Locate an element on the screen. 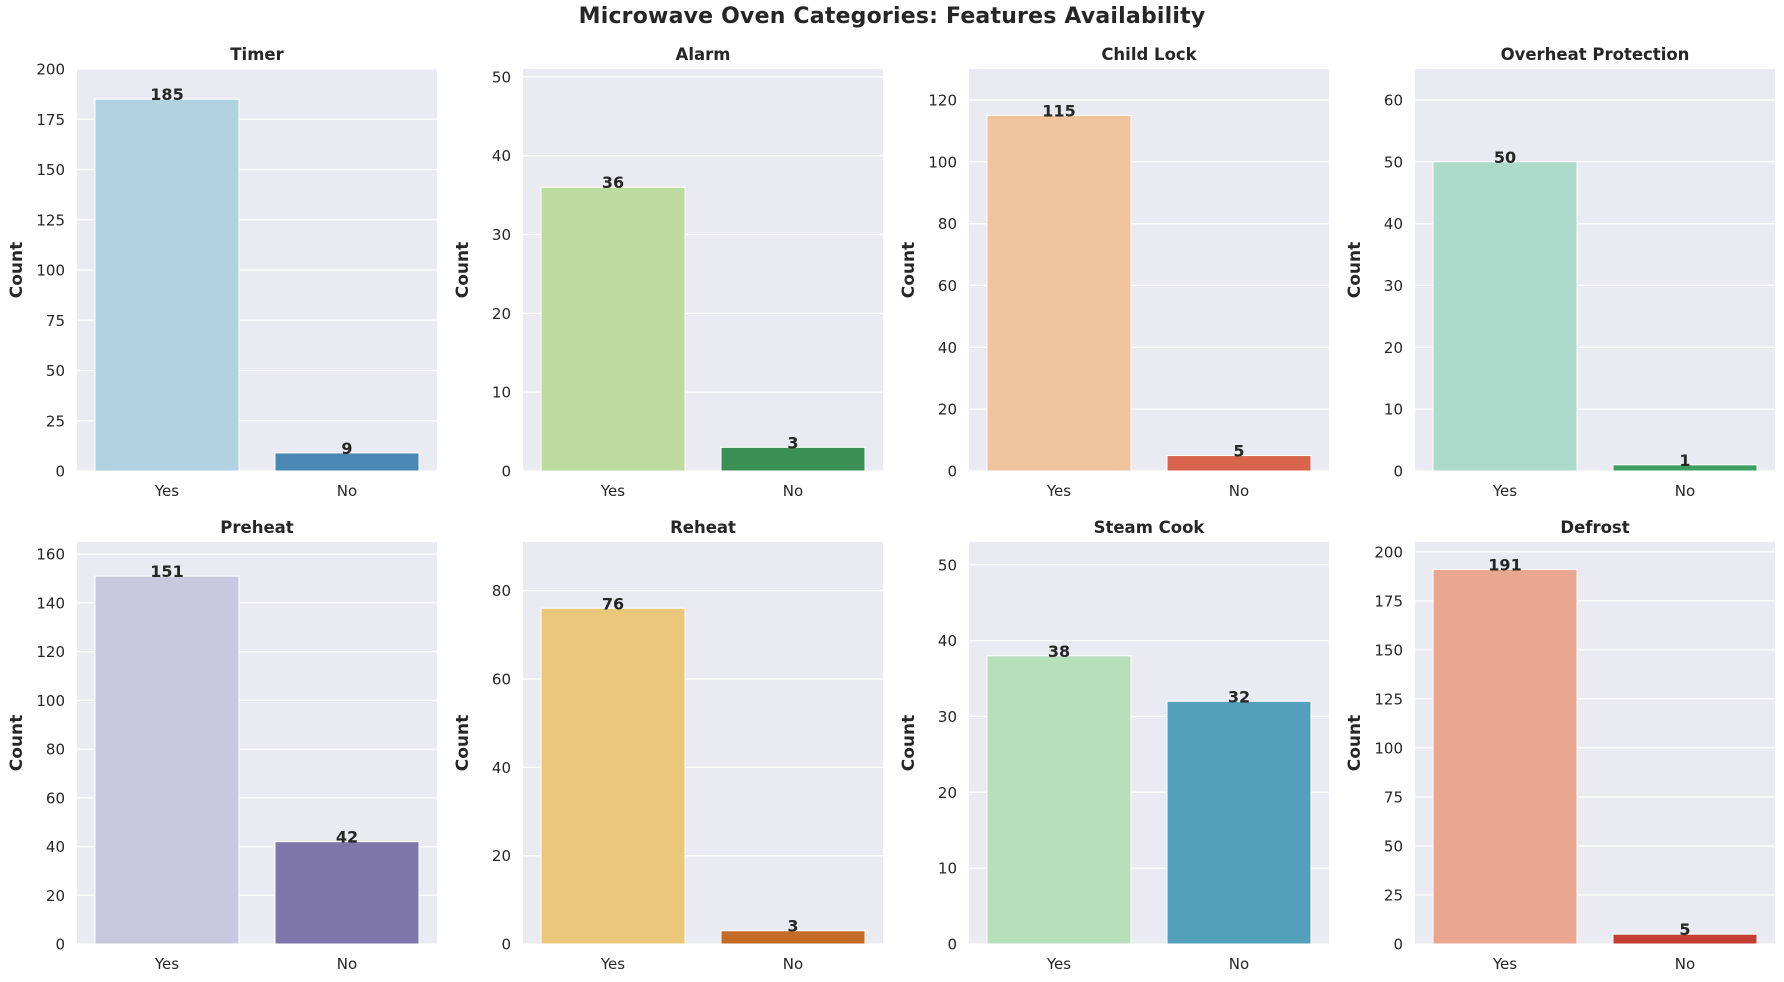 This screenshot has width=1784, height=982. bar-steam-cook-no is located at coordinates (1239, 822).